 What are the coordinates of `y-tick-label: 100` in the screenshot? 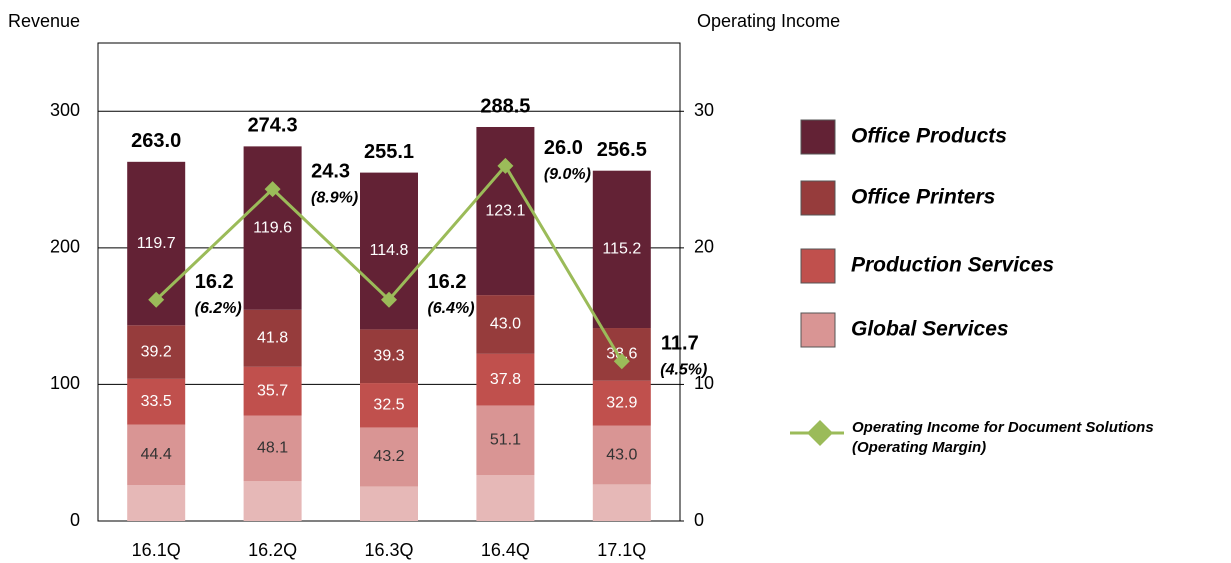 It's located at (65, 383).